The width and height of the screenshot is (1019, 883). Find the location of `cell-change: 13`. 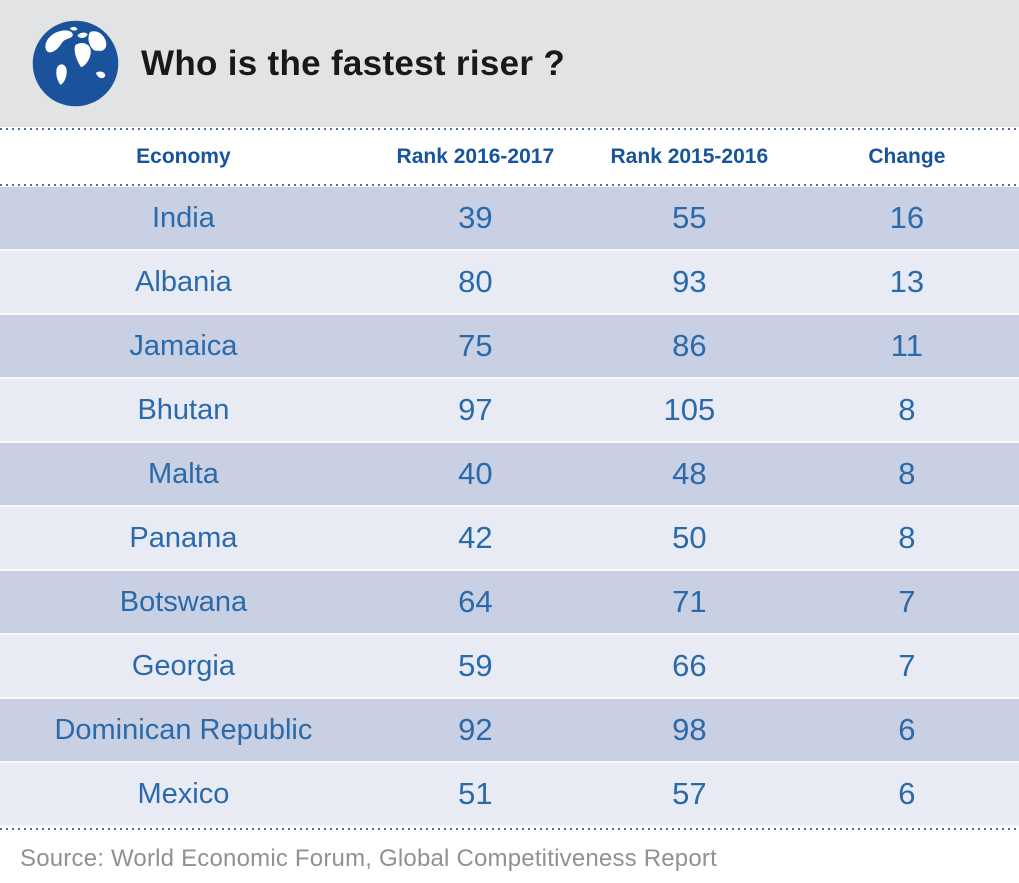

cell-change: 13 is located at coordinates (907, 281).